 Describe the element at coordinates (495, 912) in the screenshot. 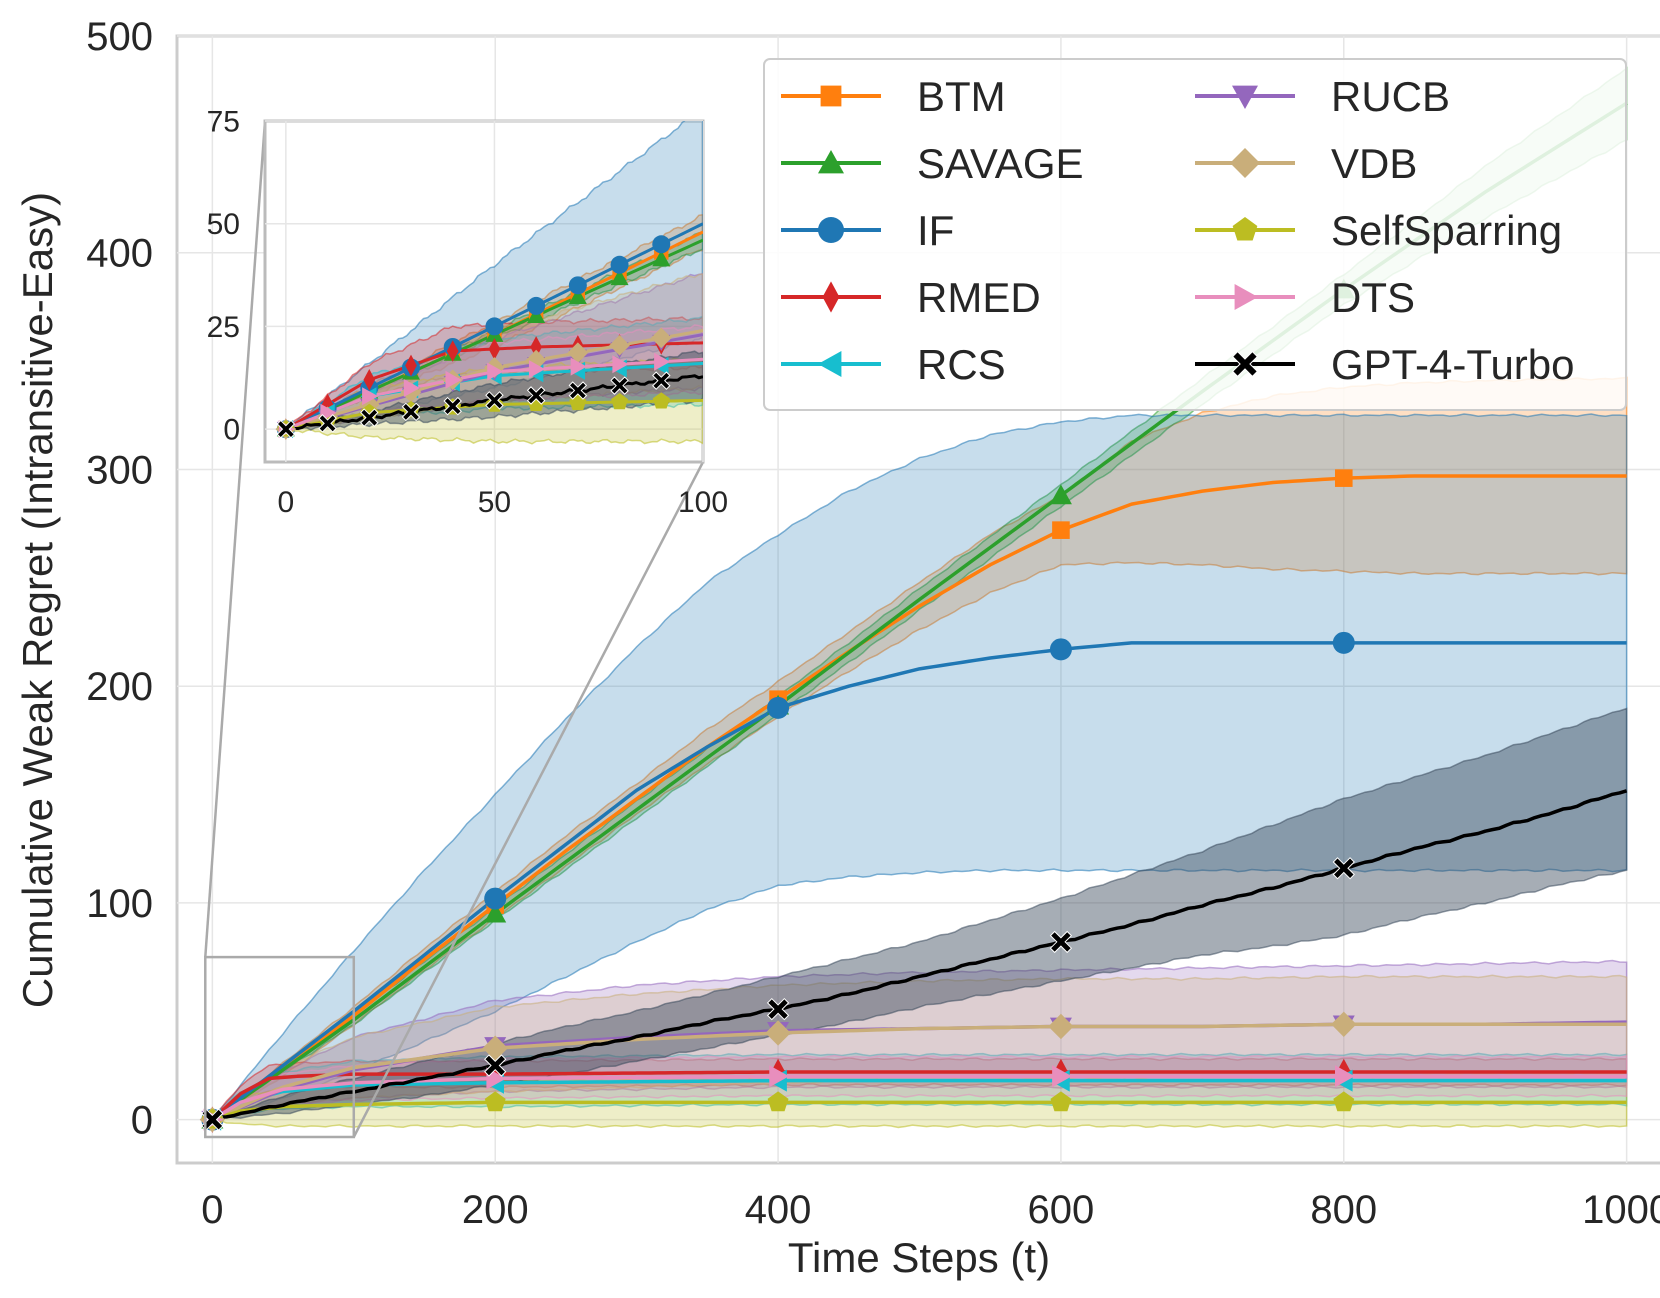

I see `marker-savage` at that location.